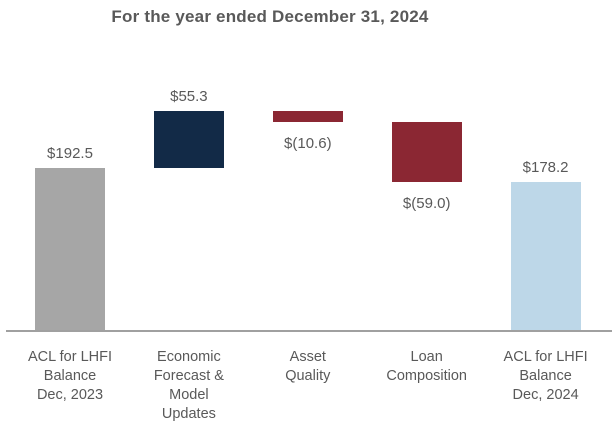 The width and height of the screenshot is (614, 432). I want to click on bar-value-label: $55.3, so click(189, 97).